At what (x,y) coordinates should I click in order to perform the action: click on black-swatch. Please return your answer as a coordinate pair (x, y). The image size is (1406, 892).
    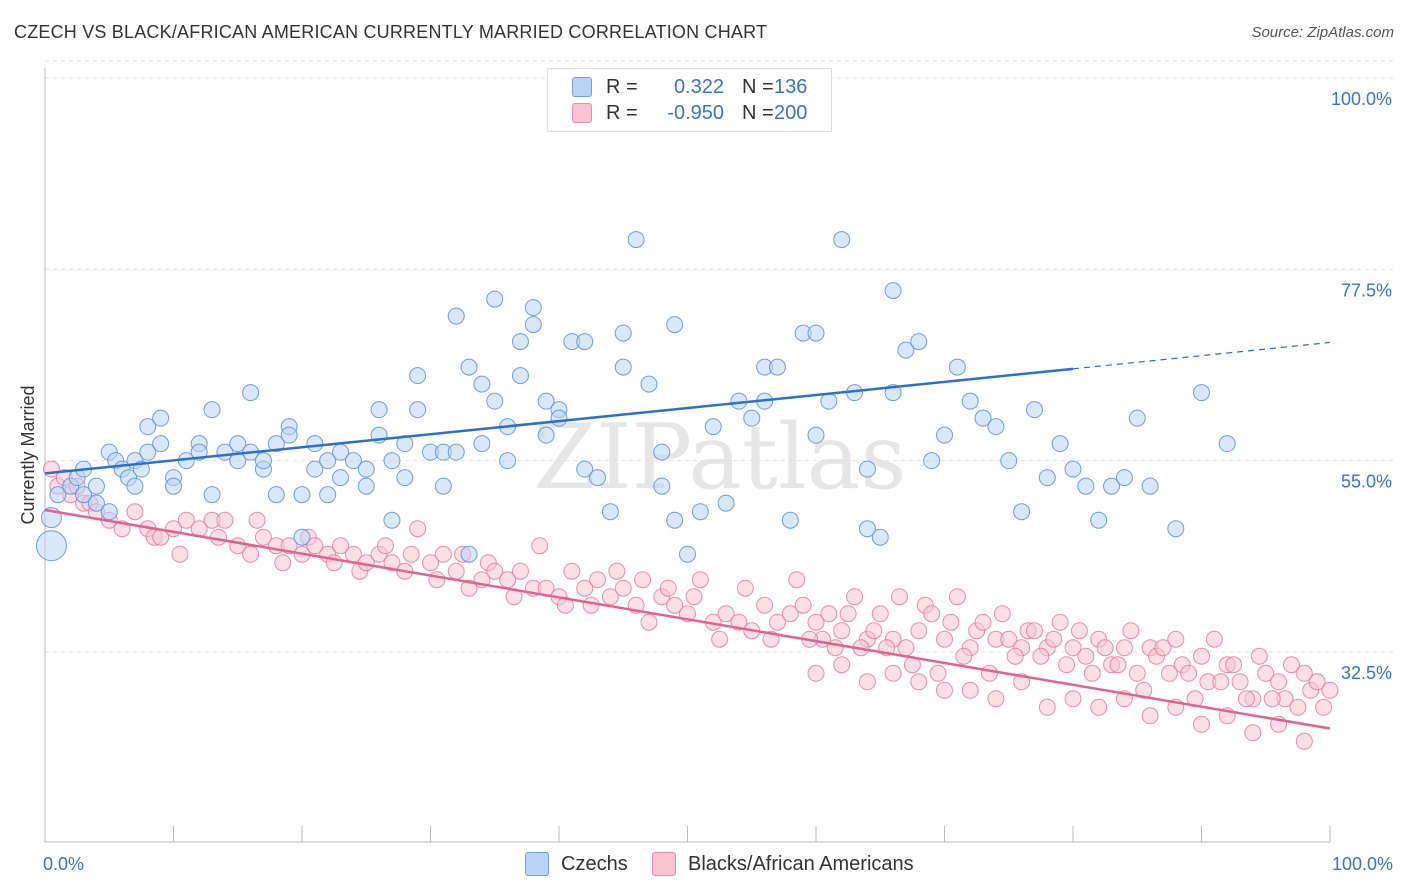
    Looking at the image, I should click on (664, 864).